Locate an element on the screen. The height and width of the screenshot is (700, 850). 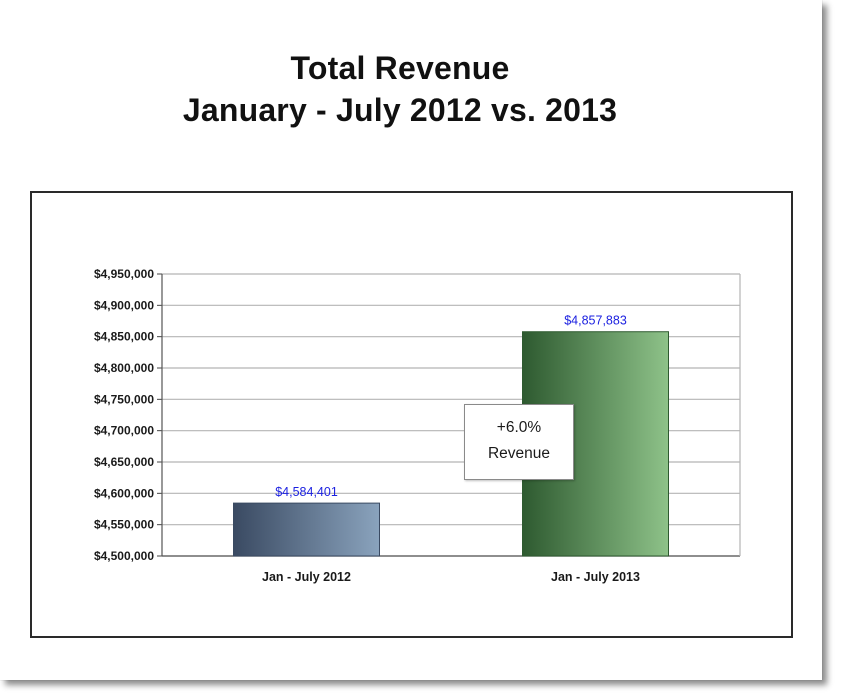
y-tick-label: $4,600,000 is located at coordinates (124, 493).